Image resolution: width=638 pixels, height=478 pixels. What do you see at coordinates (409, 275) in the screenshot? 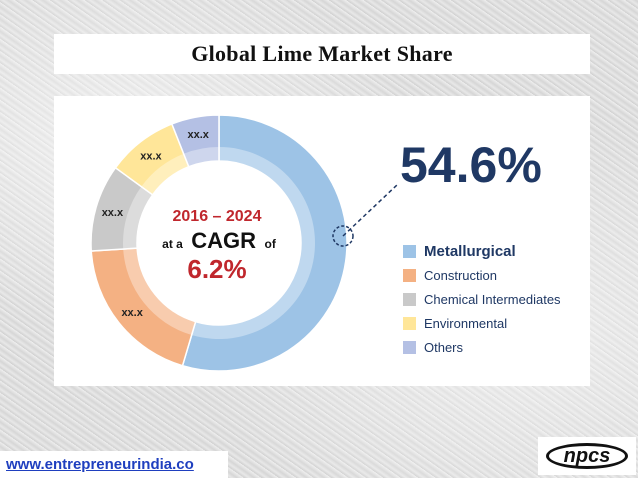
I see `legend-swatch-construction` at bounding box center [409, 275].